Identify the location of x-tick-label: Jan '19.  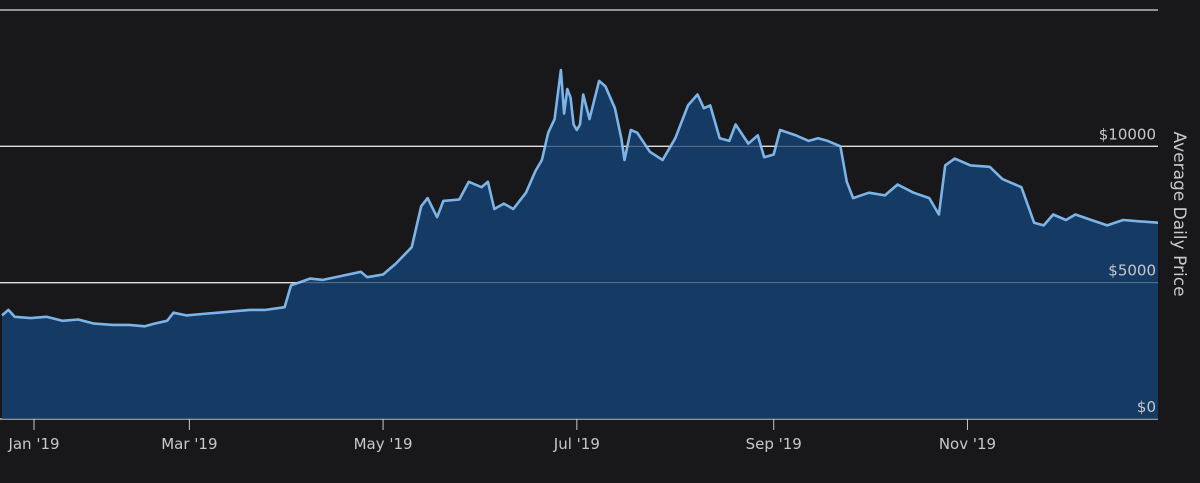
(33, 444).